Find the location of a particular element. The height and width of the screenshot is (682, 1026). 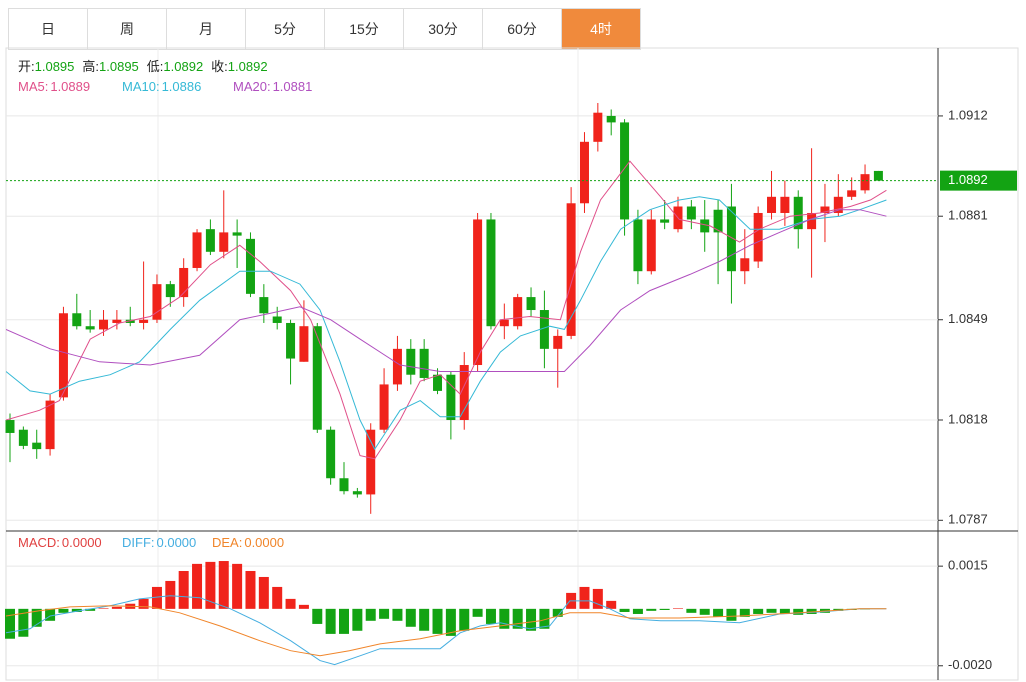

y-tick-label: 1.0787 is located at coordinates (968, 519).